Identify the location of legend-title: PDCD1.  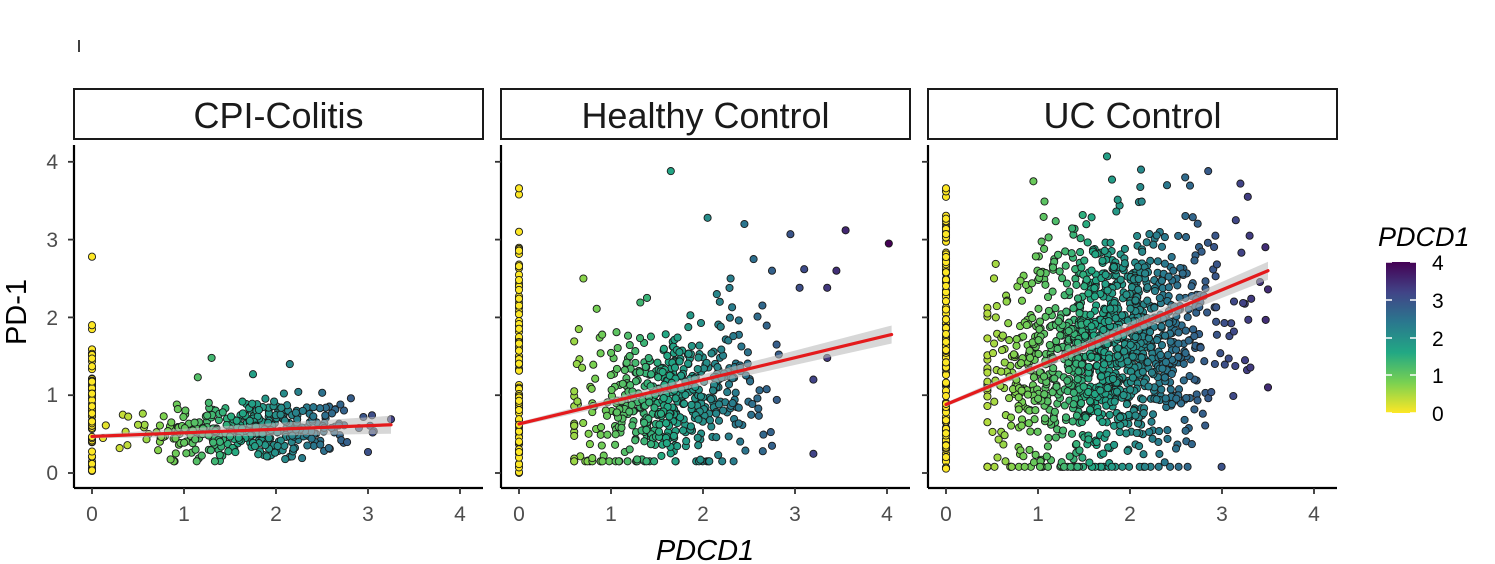
(1424, 237).